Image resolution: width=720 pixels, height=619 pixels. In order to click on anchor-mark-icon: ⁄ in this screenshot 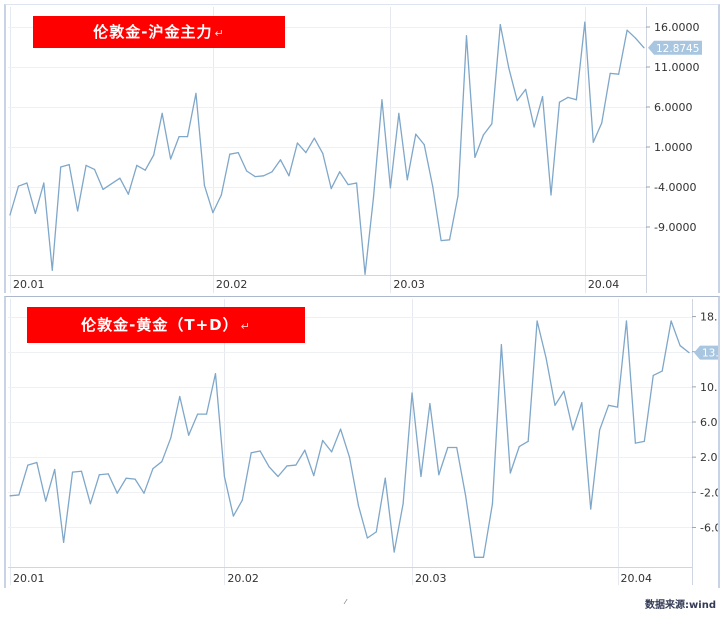, I will do `click(346, 602)`.